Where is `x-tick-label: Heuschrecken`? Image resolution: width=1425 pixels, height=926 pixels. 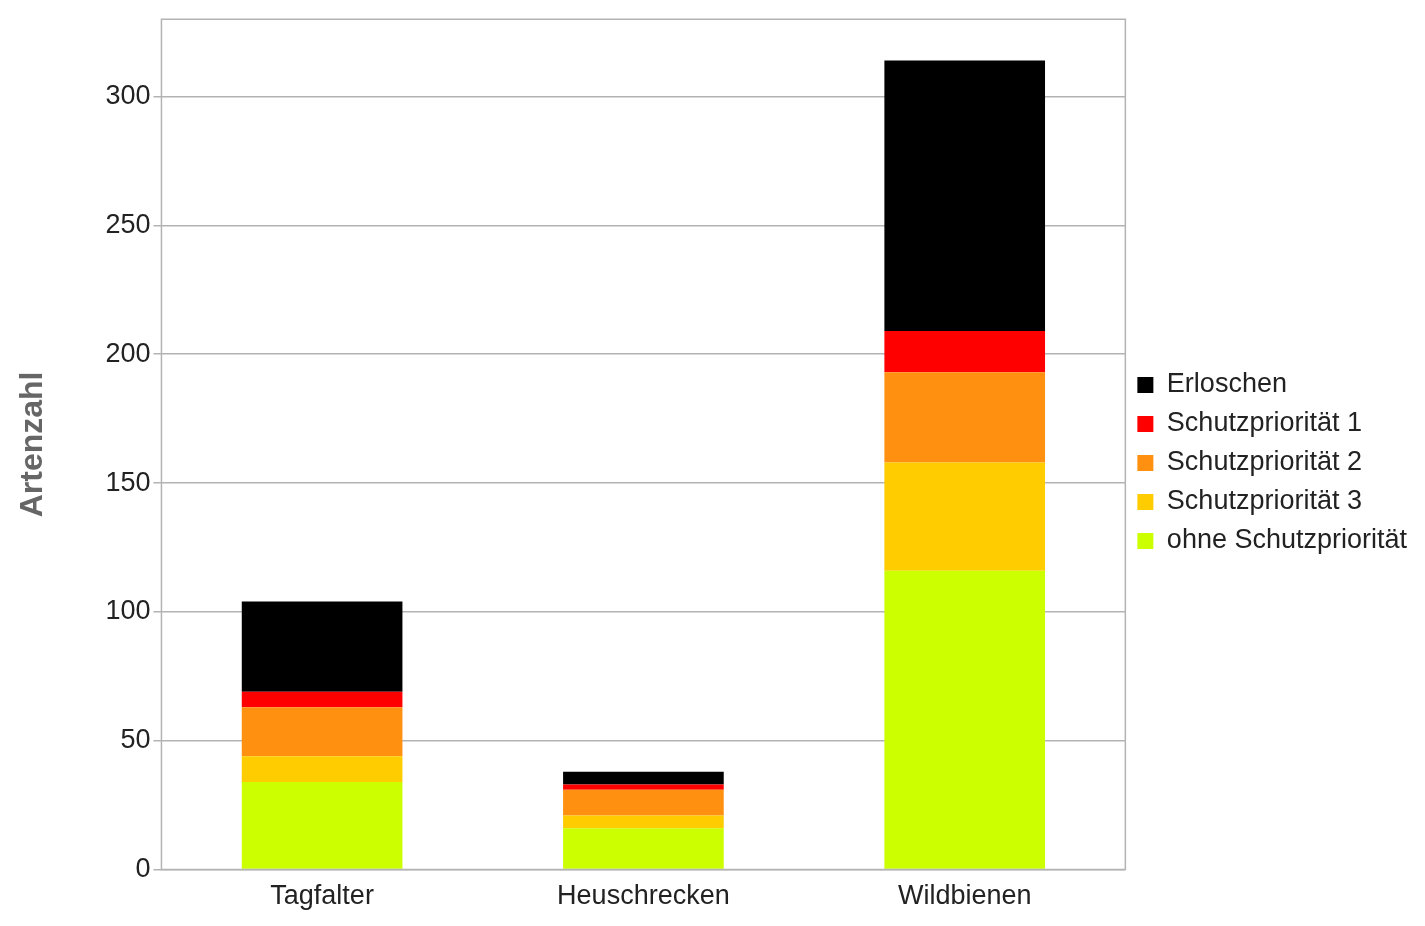
x-tick-label: Heuschrecken is located at coordinates (643, 895).